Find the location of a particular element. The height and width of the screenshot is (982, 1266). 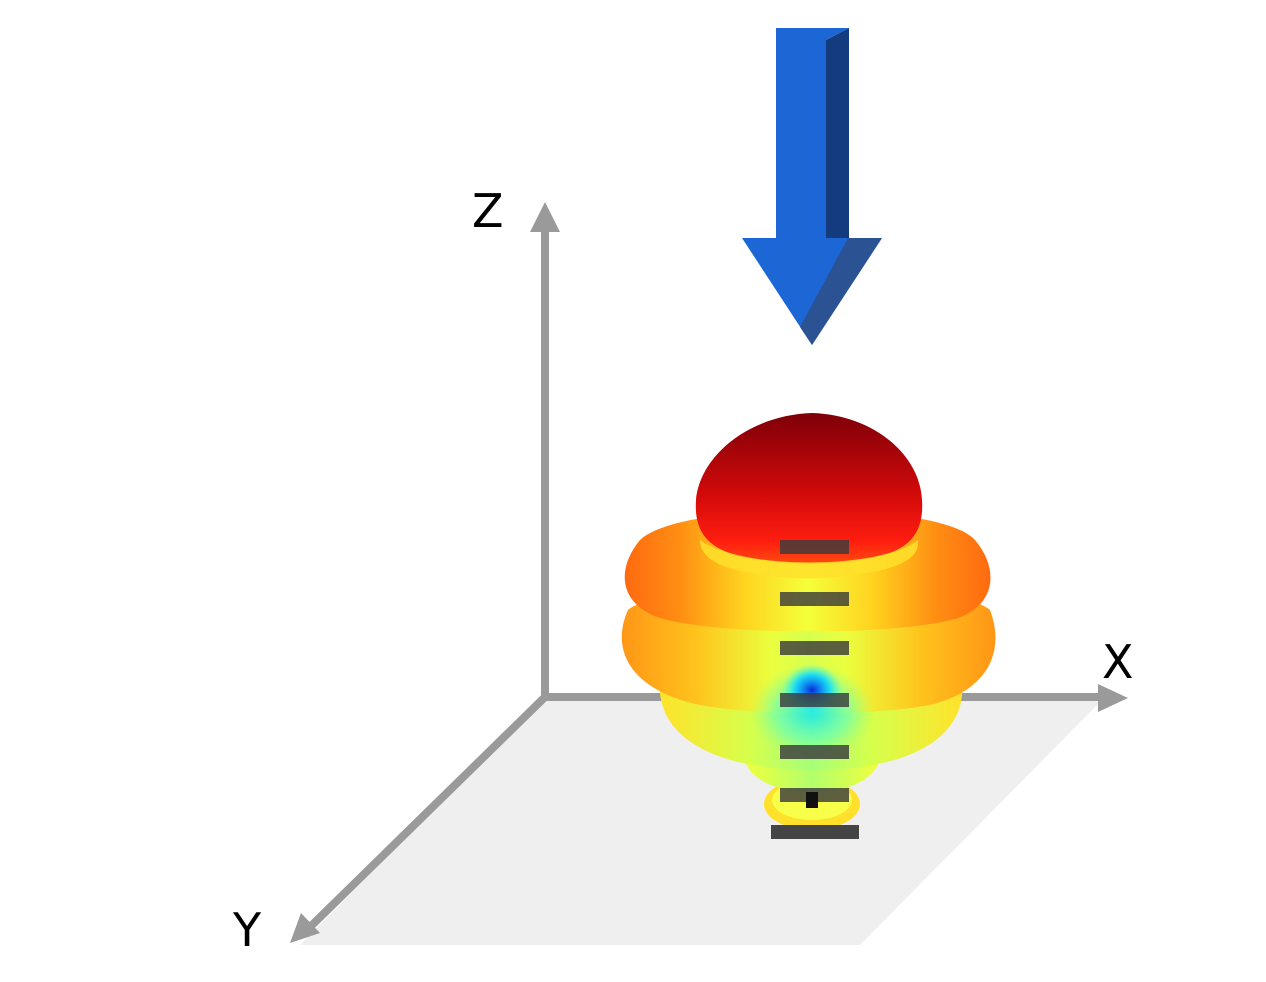

incidence-arrow-shaft is located at coordinates (812, 139).